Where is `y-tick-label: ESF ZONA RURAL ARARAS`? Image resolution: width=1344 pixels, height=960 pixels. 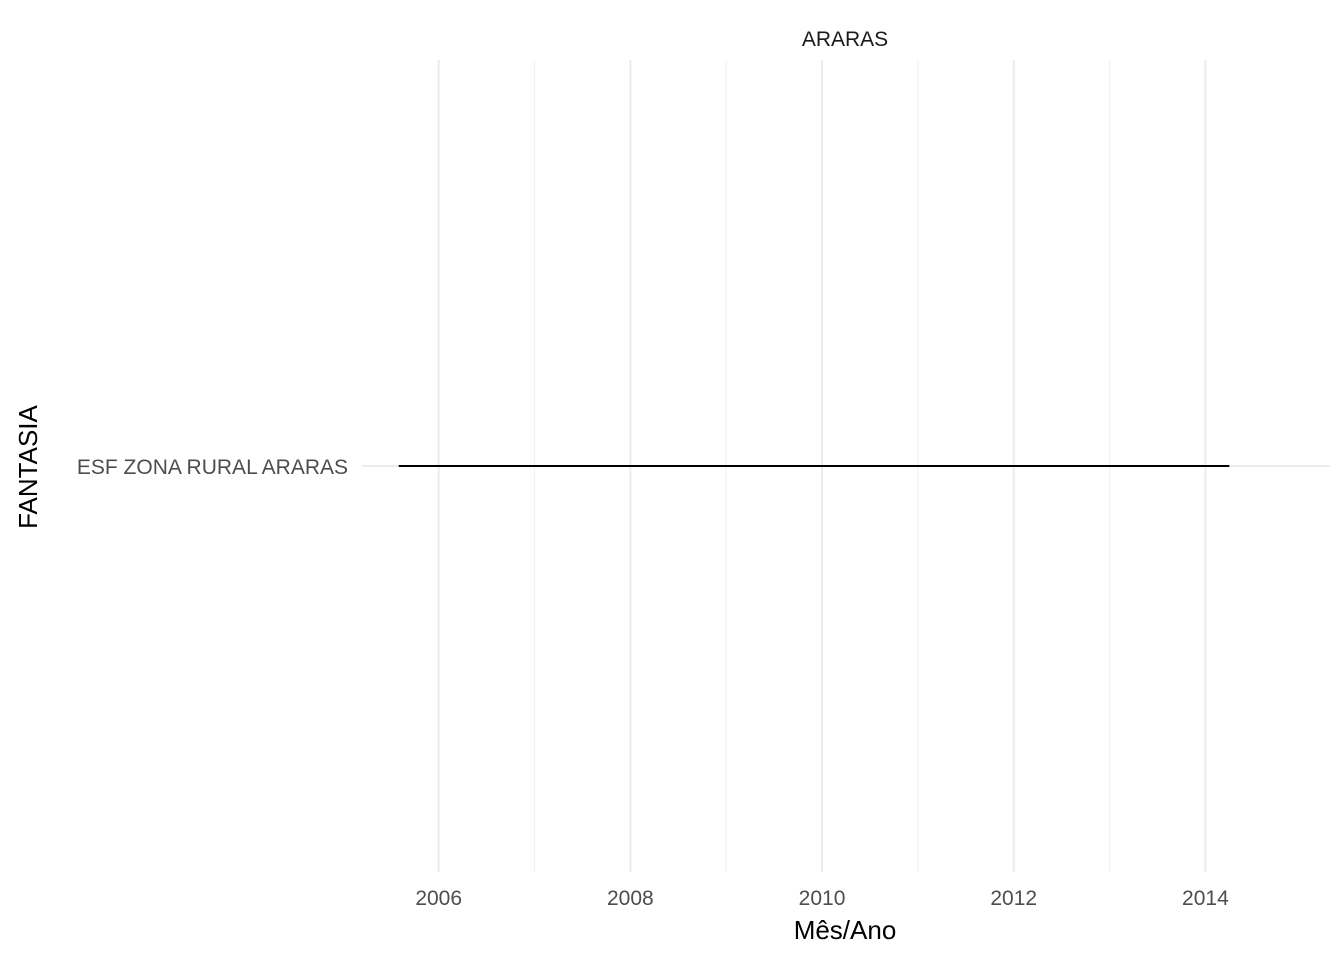 y-tick-label: ESF ZONA RURAL ARARAS is located at coordinates (212, 467).